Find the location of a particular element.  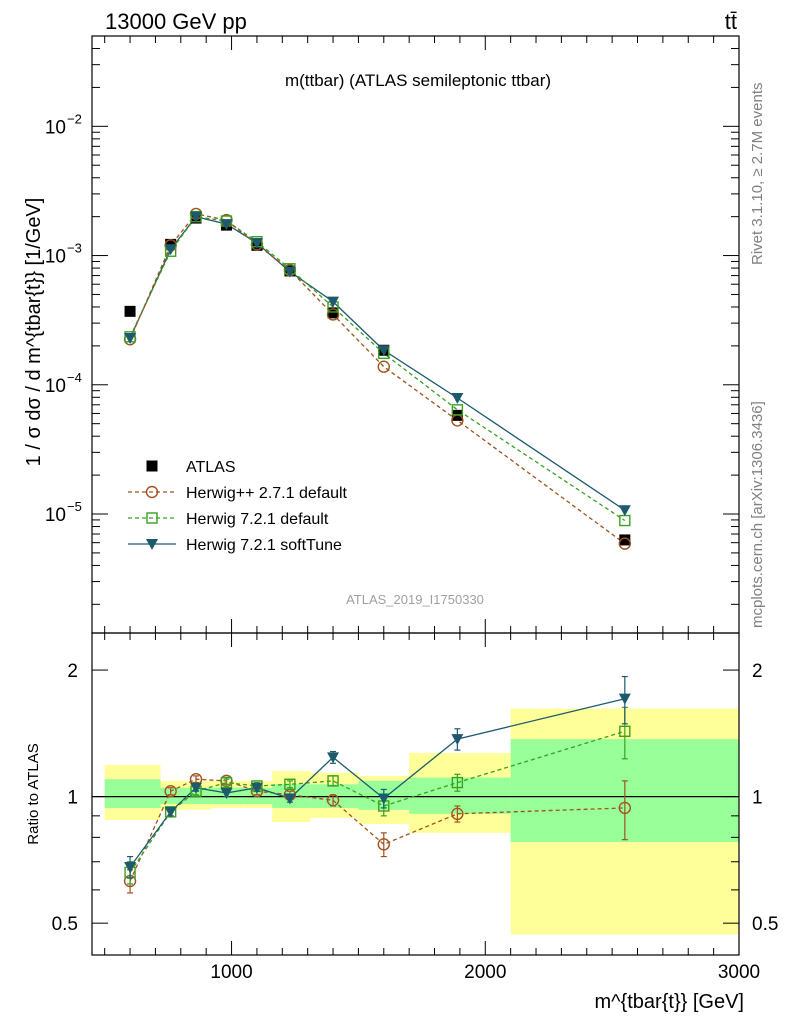

y-tick-exponent: −2 is located at coordinates (74, 118).